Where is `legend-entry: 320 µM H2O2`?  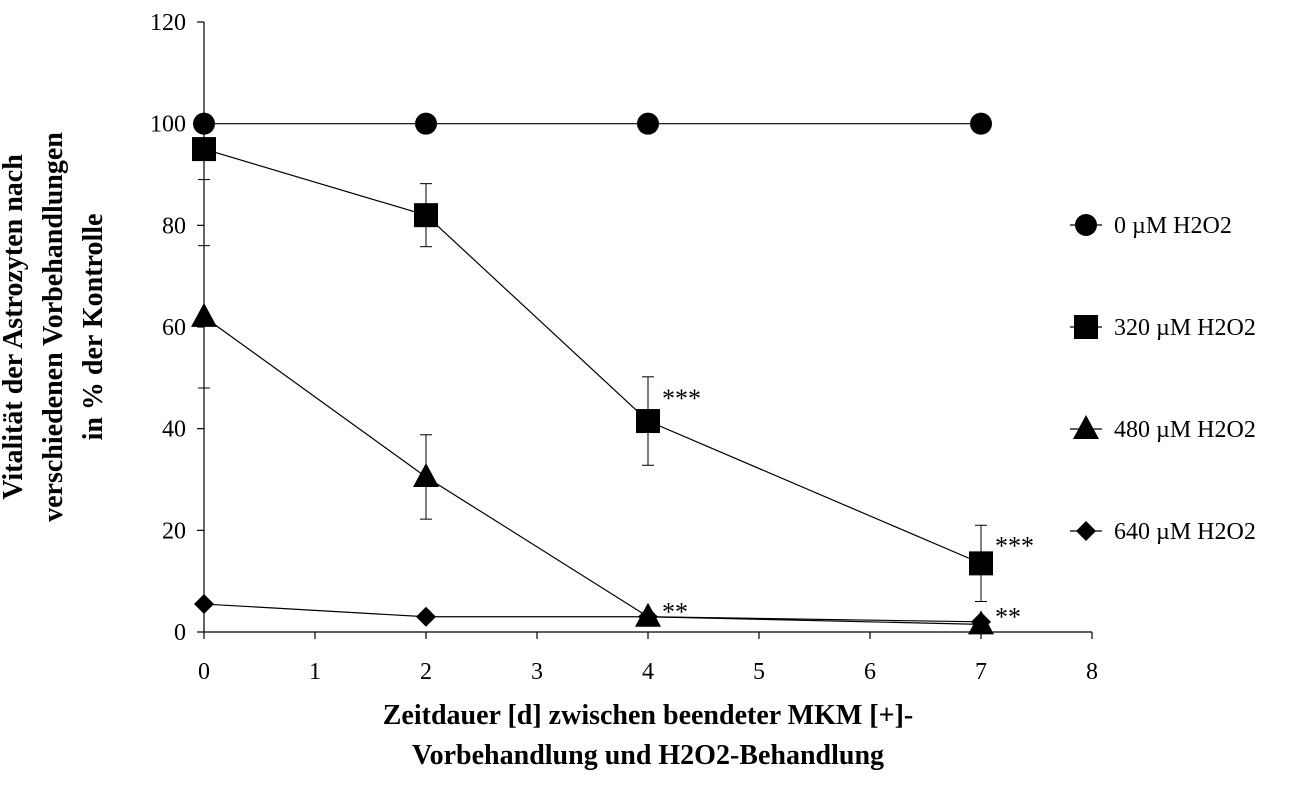 legend-entry: 320 µM H2O2 is located at coordinates (1163, 328).